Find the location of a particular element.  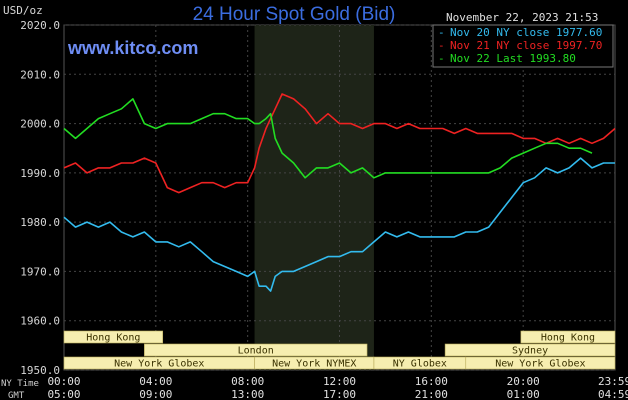

y-tick-label: 2020.0 is located at coordinates (40, 25).